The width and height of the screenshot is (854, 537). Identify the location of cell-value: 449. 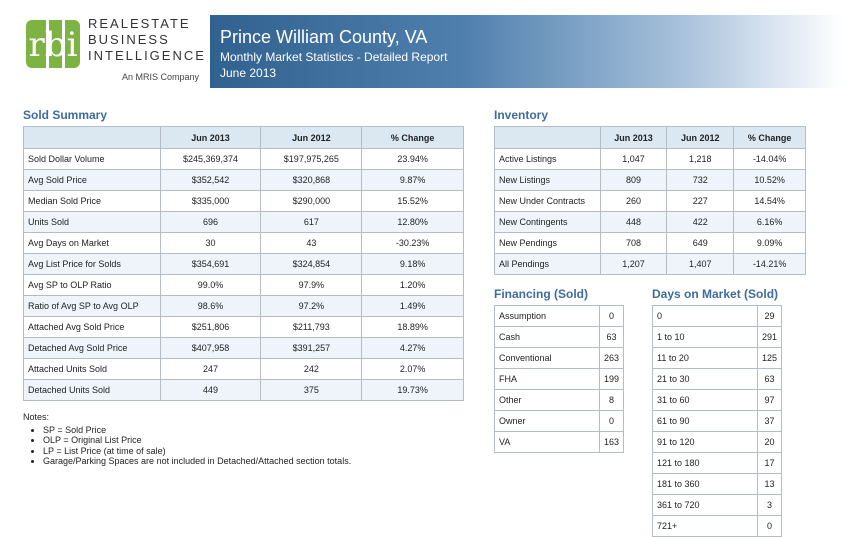
(210, 390).